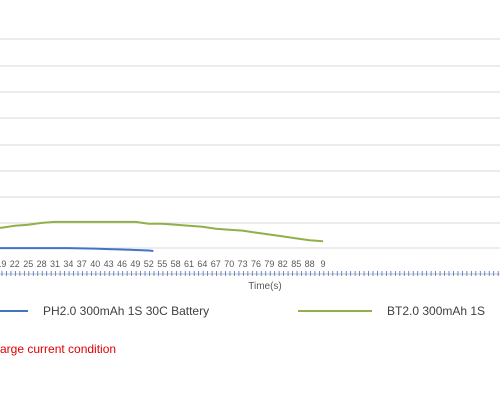  I want to click on x-tick-label: 55, so click(162, 264).